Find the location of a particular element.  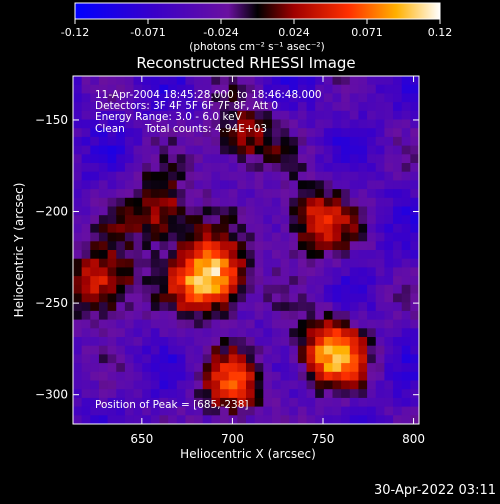

x-tick-label: 650 is located at coordinates (141, 439).